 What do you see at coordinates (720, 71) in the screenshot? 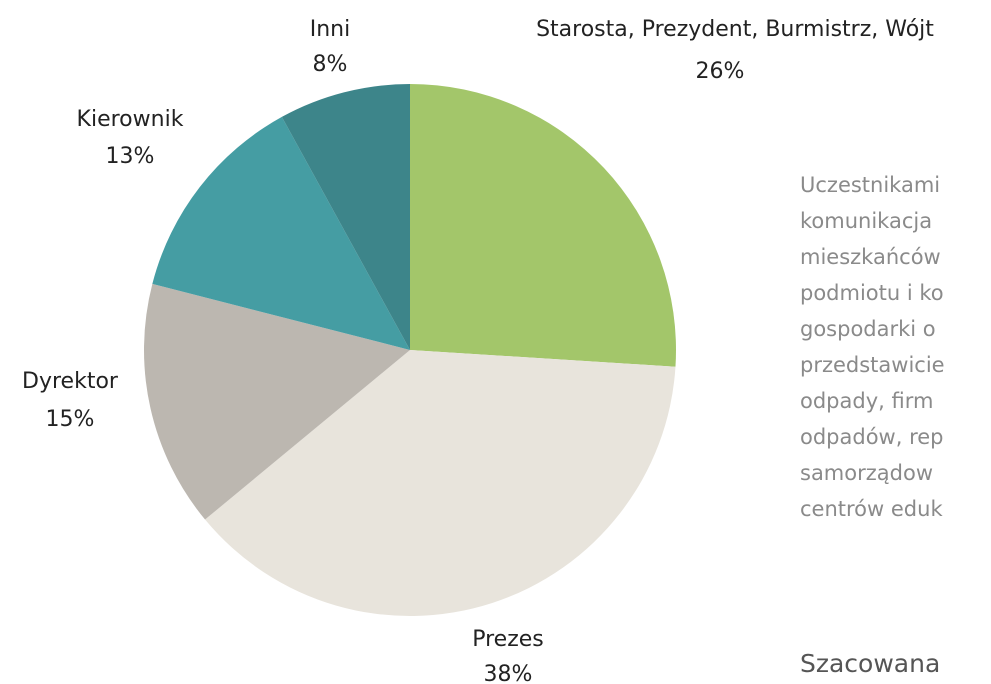
I see `slice-value-label: 26%` at bounding box center [720, 71].